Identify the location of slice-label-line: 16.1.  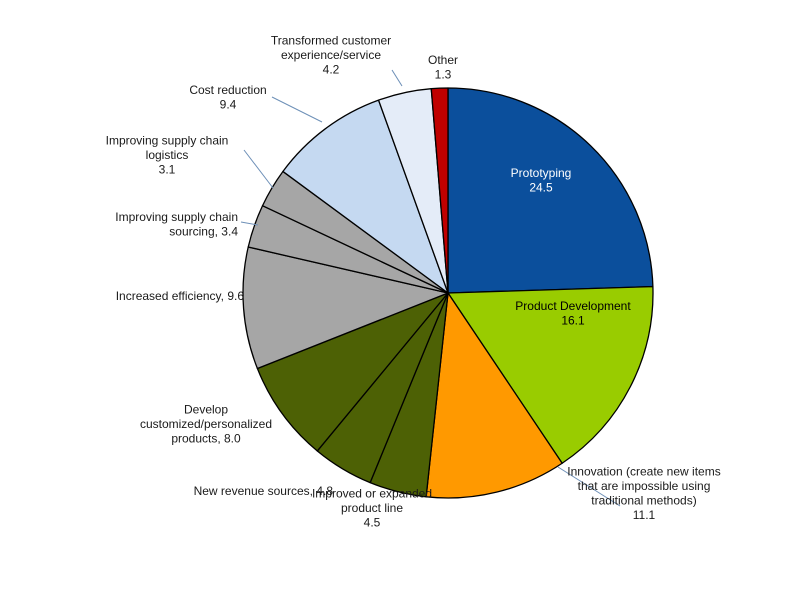
(573, 320).